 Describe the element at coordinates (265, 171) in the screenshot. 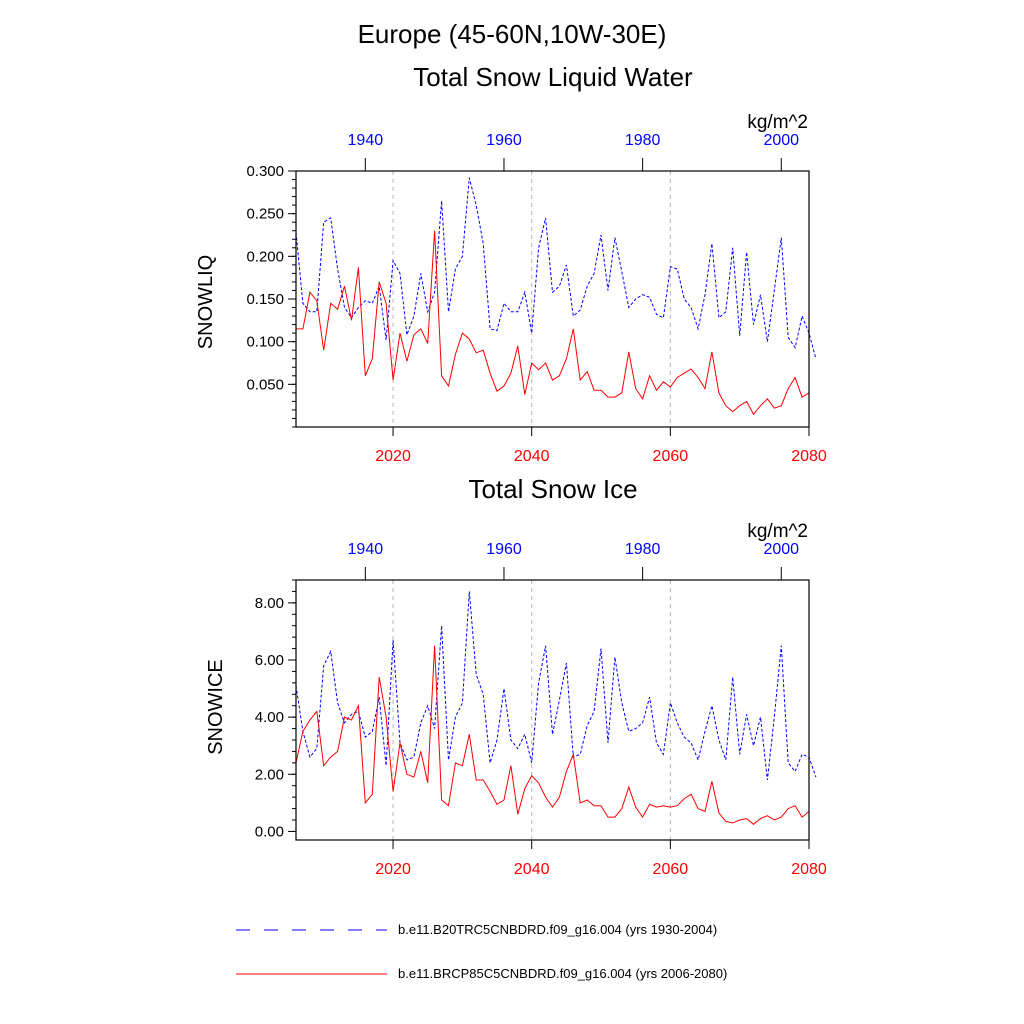

I see `y-tick-label: 0.300` at that location.